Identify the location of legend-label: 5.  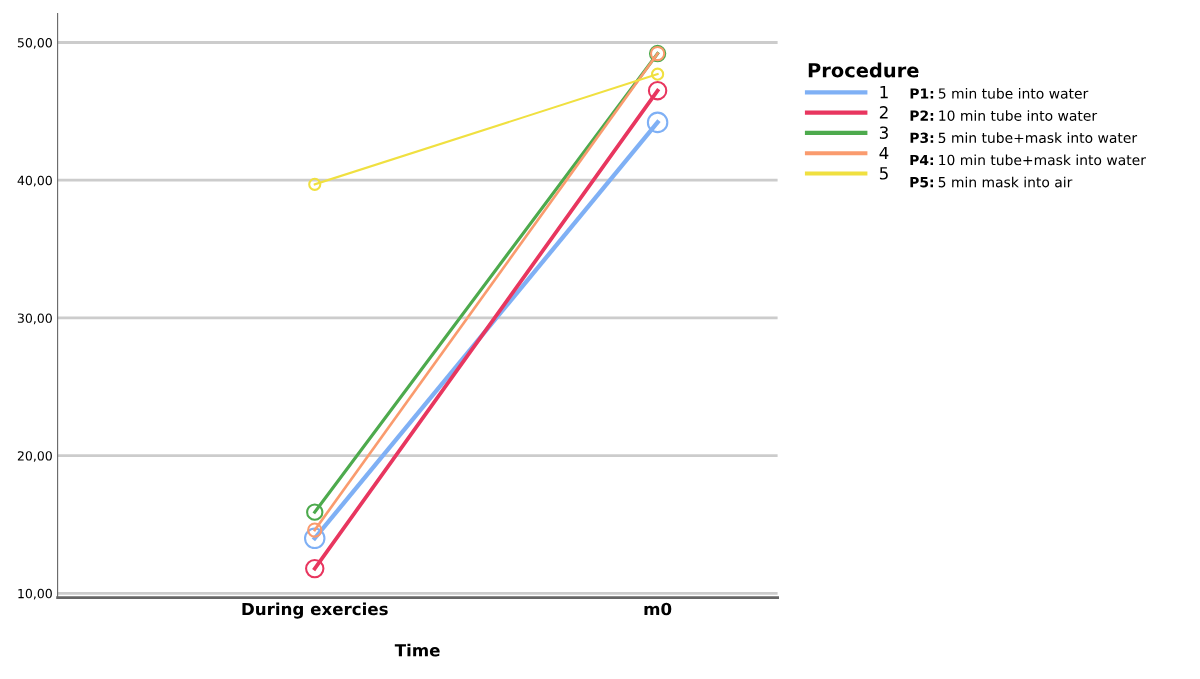
(883, 173).